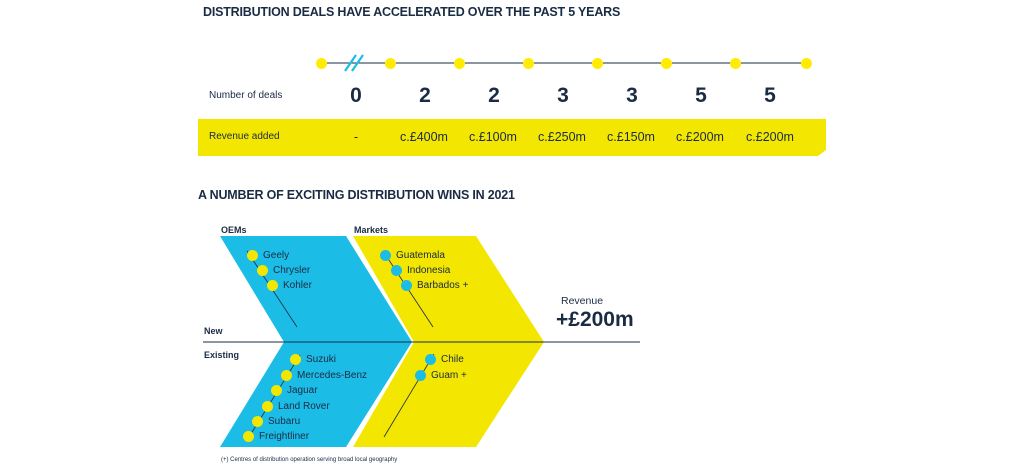  What do you see at coordinates (276, 255) in the screenshot?
I see `oem-new-item: Geely` at bounding box center [276, 255].